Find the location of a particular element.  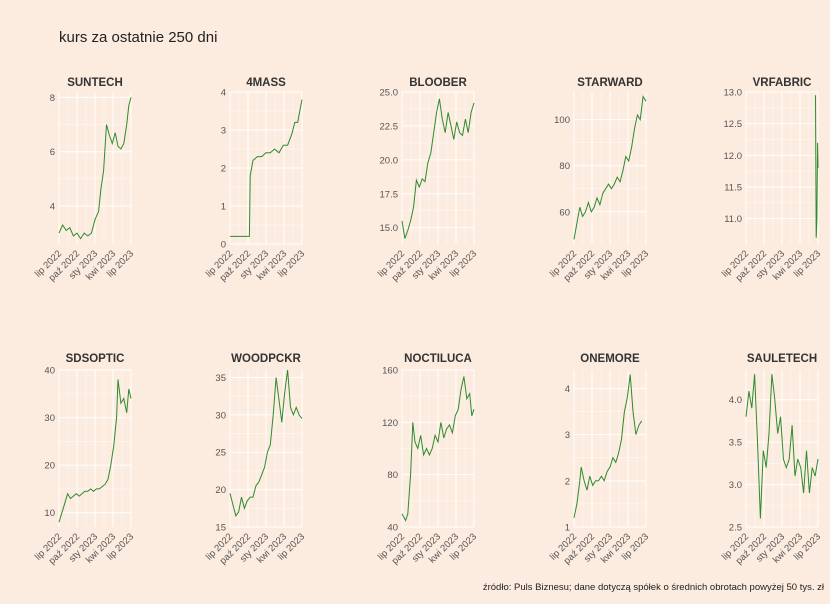

chart-title: kurs za ostatnie 250 dni is located at coordinates (138, 37).